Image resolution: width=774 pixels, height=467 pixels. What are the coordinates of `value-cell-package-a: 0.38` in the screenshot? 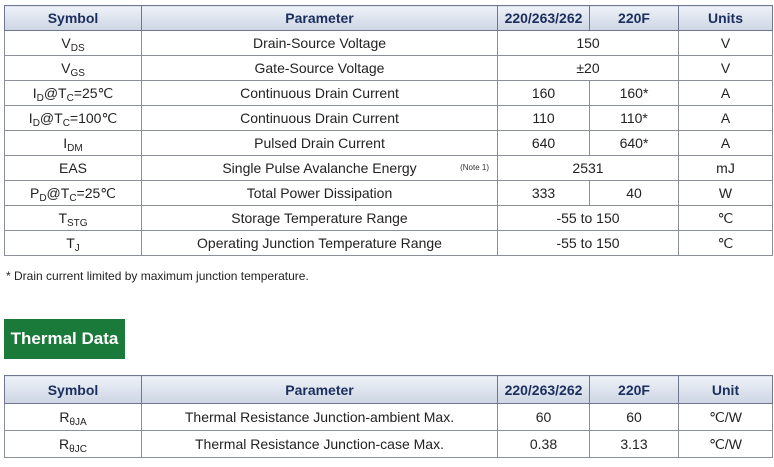 It's located at (543, 444).